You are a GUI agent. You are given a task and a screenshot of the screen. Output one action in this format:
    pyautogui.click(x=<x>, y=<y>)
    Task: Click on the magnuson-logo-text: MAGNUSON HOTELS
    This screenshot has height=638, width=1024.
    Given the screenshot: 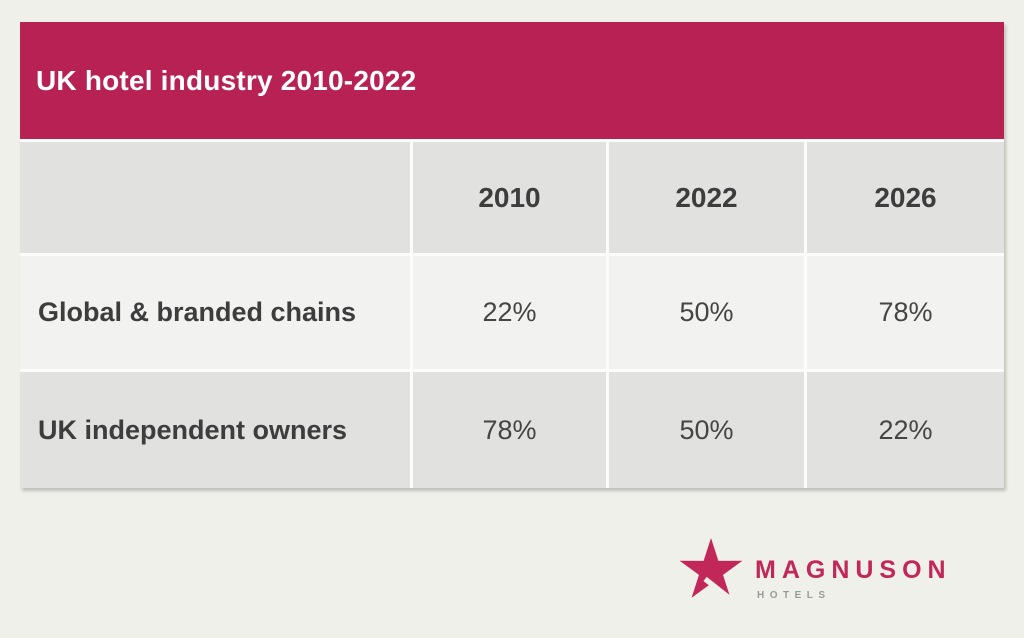 What is the action you would take?
    pyautogui.click(x=853, y=579)
    